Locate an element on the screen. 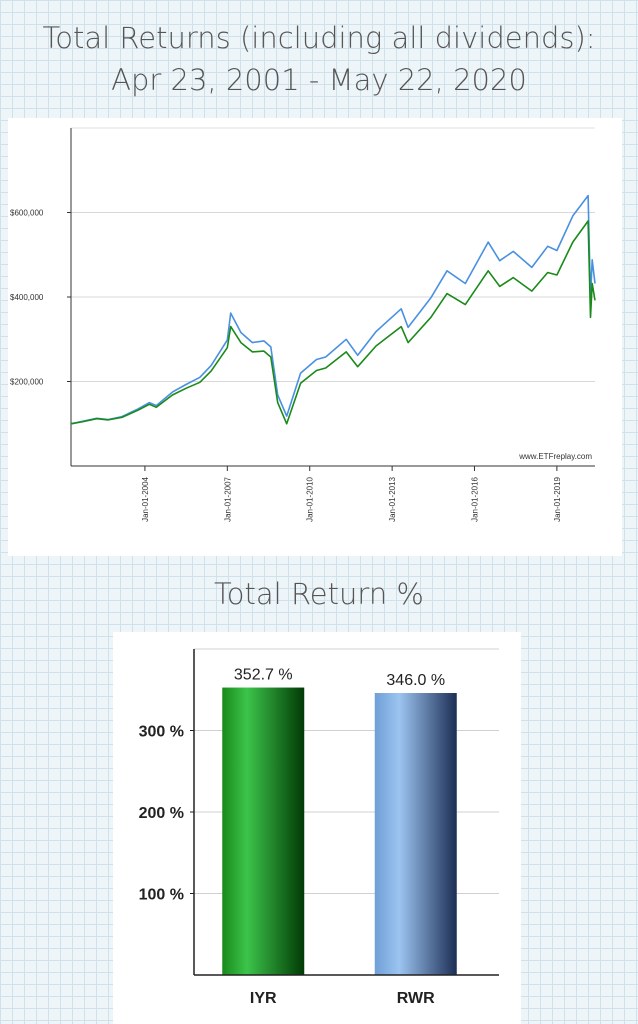 The width and height of the screenshot is (638, 1024). category-label: IYR is located at coordinates (263, 998).